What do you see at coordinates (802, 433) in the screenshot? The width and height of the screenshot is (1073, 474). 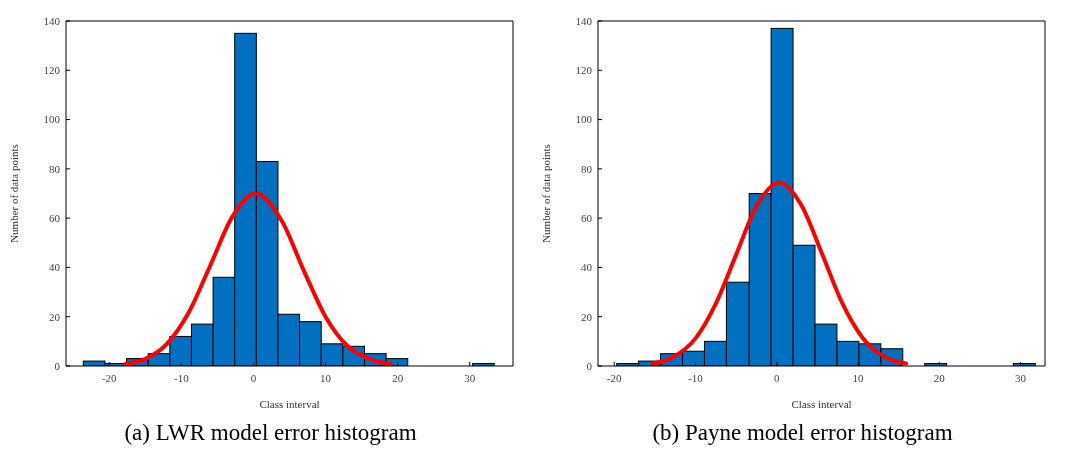 I see `text: (b) Payne model error histogram` at bounding box center [802, 433].